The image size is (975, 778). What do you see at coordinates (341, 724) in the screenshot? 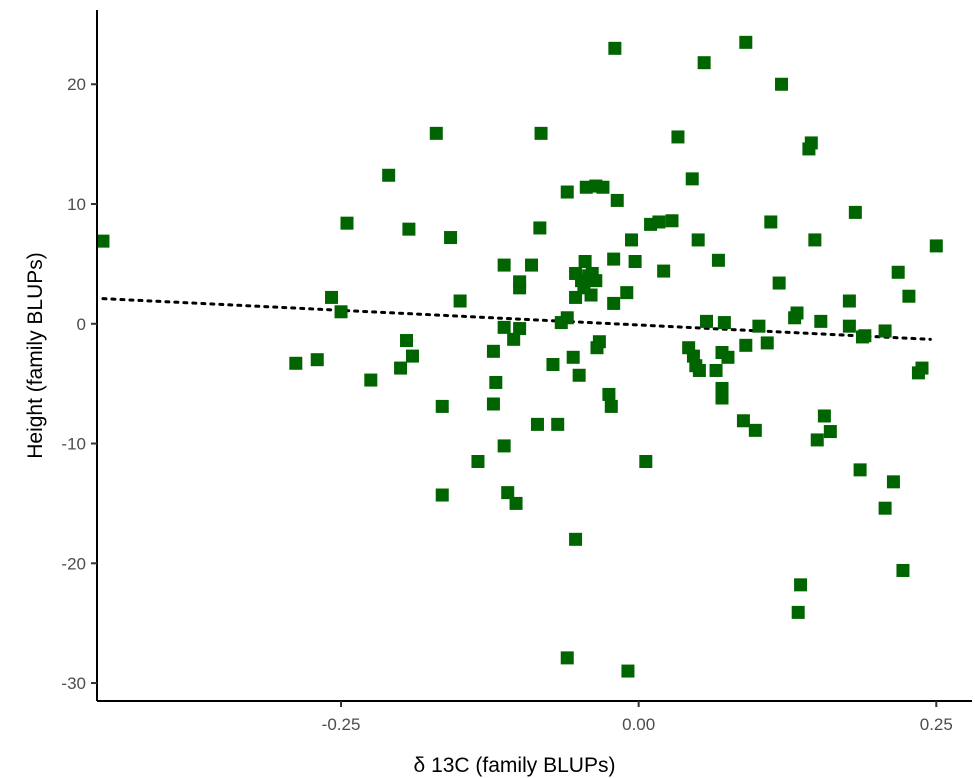
I see `x-tick-label: -0.25` at bounding box center [341, 724].